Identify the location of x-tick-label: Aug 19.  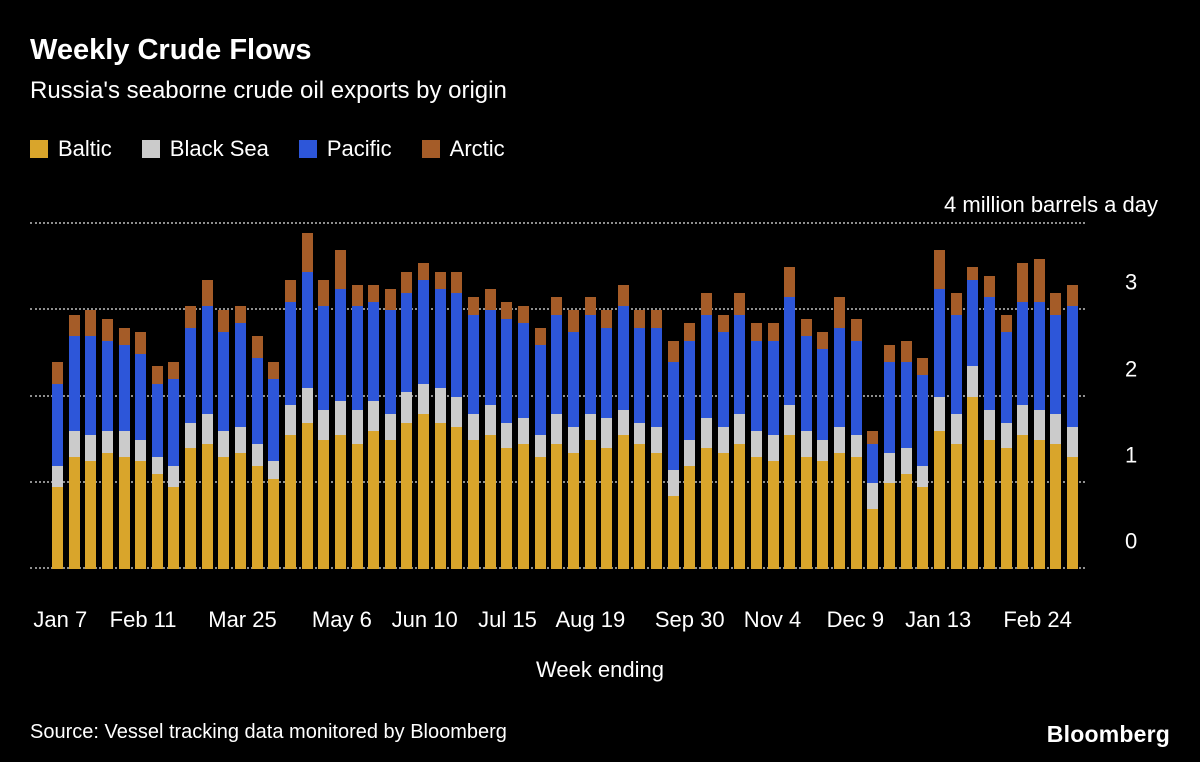
(590, 620).